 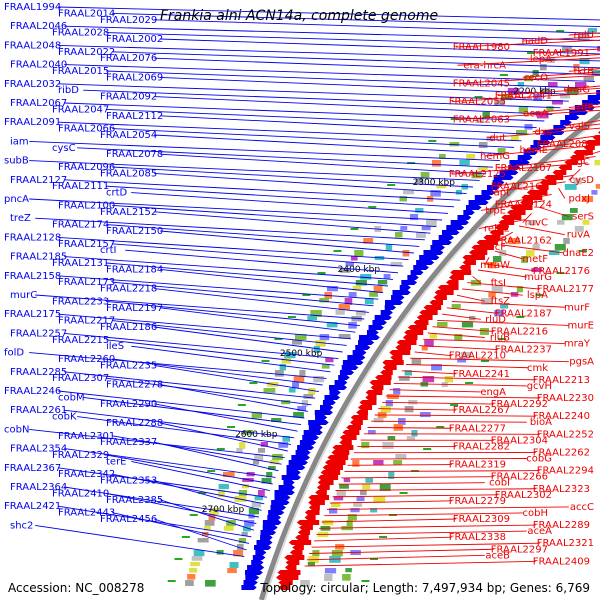 I want to click on gene-label-forward: FRAAL2277, so click(x=477, y=428).